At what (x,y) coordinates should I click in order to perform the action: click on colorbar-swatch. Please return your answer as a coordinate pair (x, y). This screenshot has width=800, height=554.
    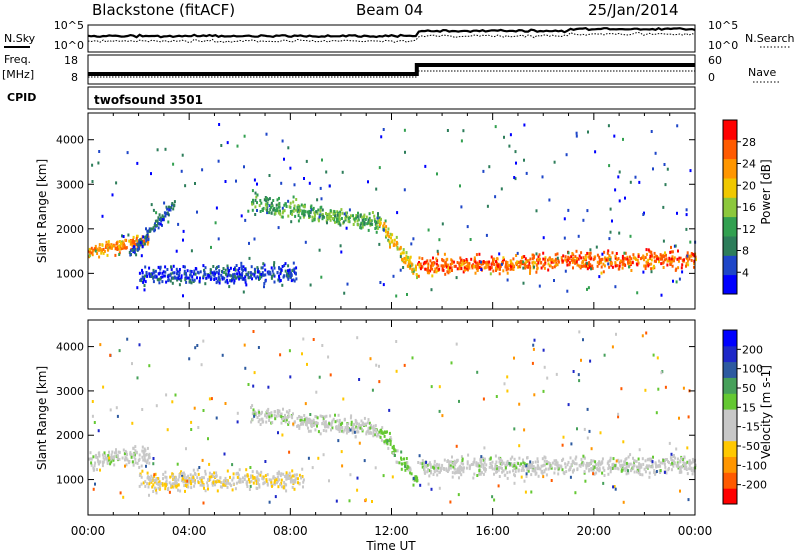
    Looking at the image, I should click on (730, 369).